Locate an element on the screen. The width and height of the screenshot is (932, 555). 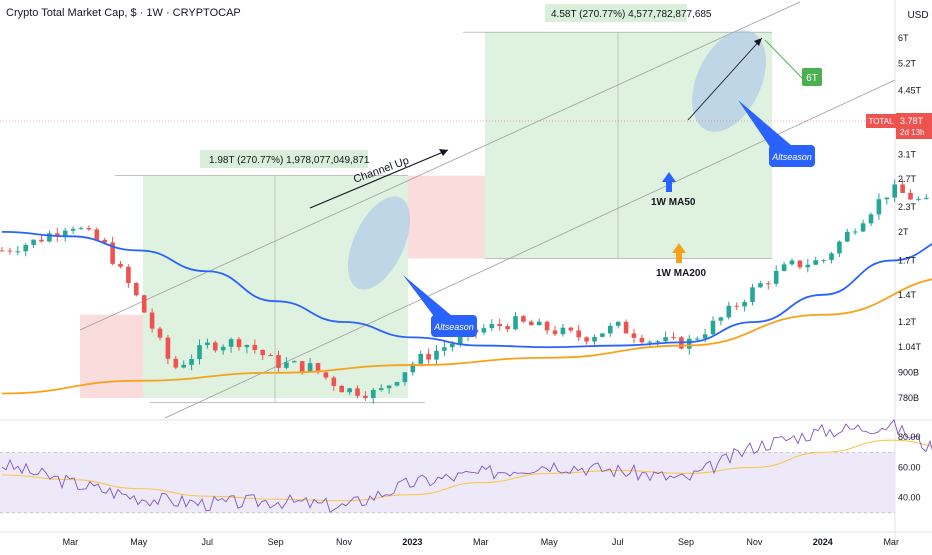
y-tick-label: 1.04T is located at coordinates (910, 347).